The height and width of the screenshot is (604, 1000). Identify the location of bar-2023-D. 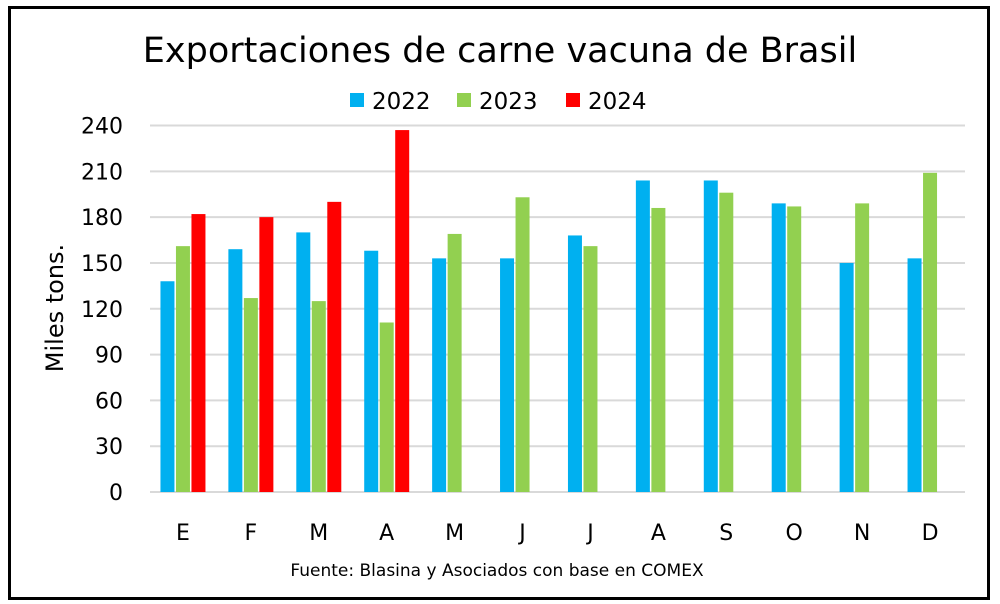
(930, 332).